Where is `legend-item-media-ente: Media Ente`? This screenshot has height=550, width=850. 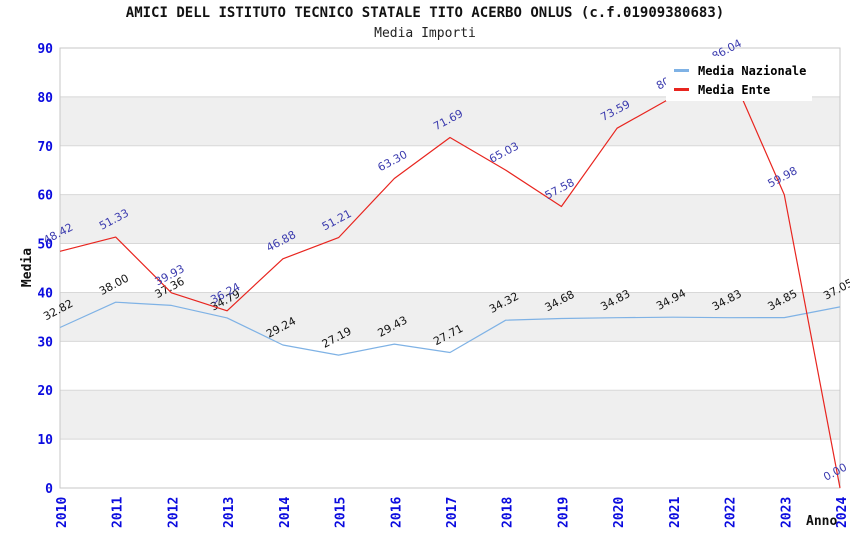
legend-item-media-ente: Media Ente is located at coordinates (743, 89).